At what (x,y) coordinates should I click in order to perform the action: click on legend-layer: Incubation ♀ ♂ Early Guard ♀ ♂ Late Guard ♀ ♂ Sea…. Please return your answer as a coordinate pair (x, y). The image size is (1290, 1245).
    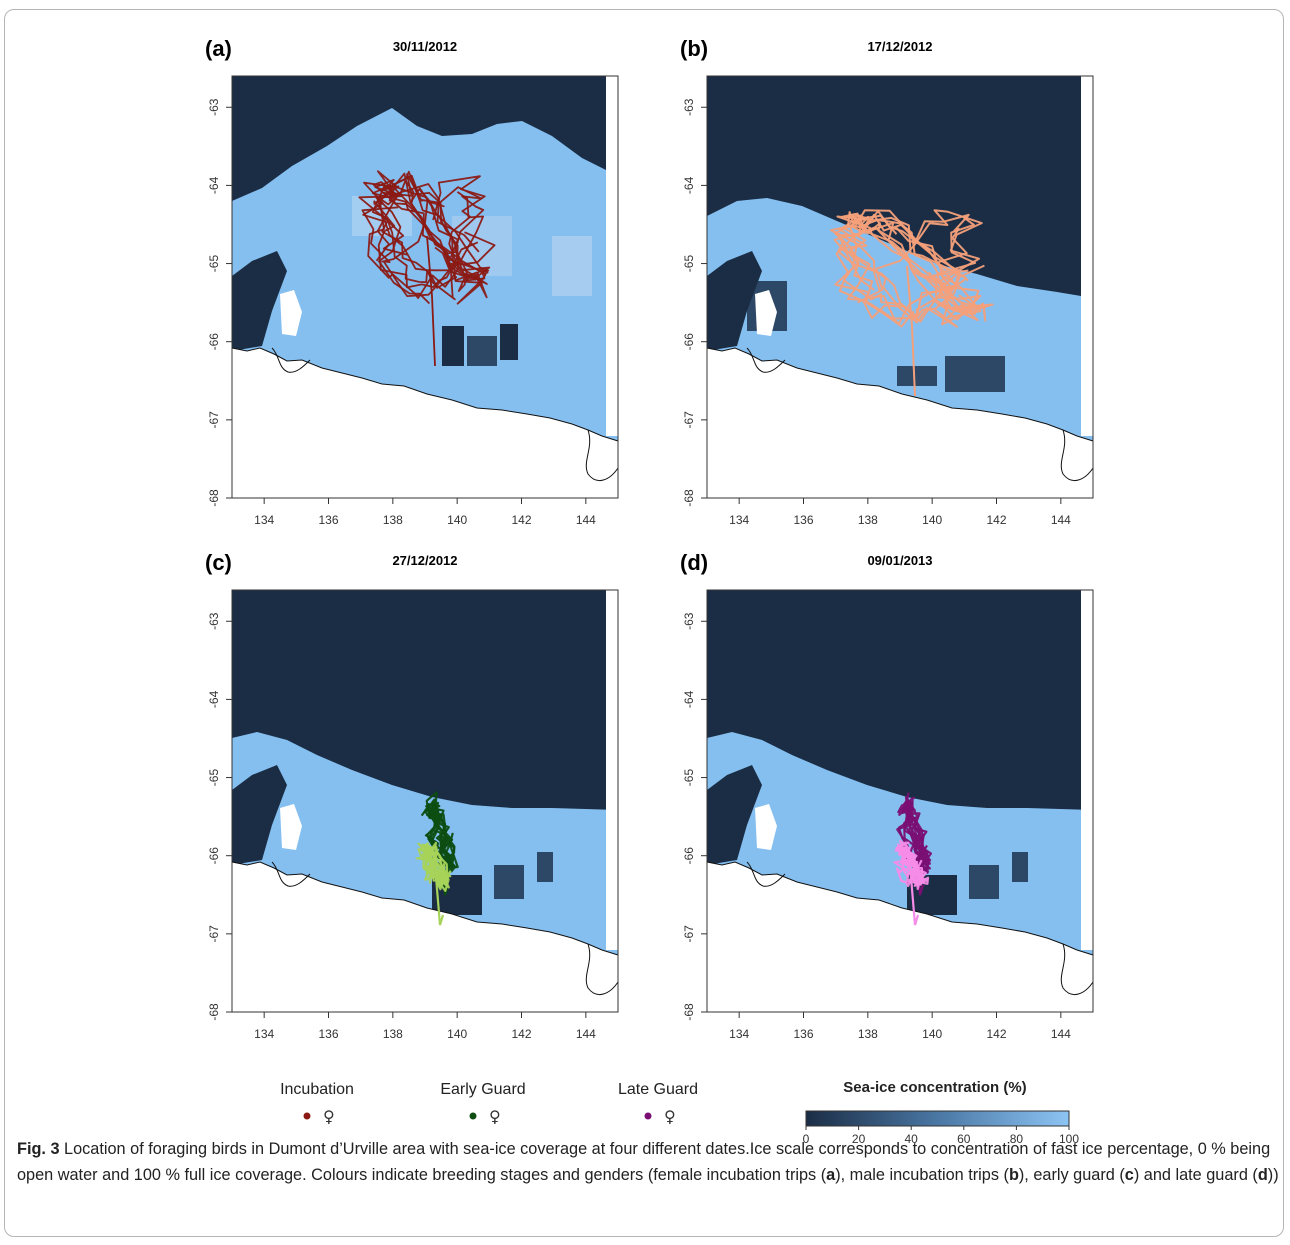
    Looking at the image, I should click on (675, 1104).